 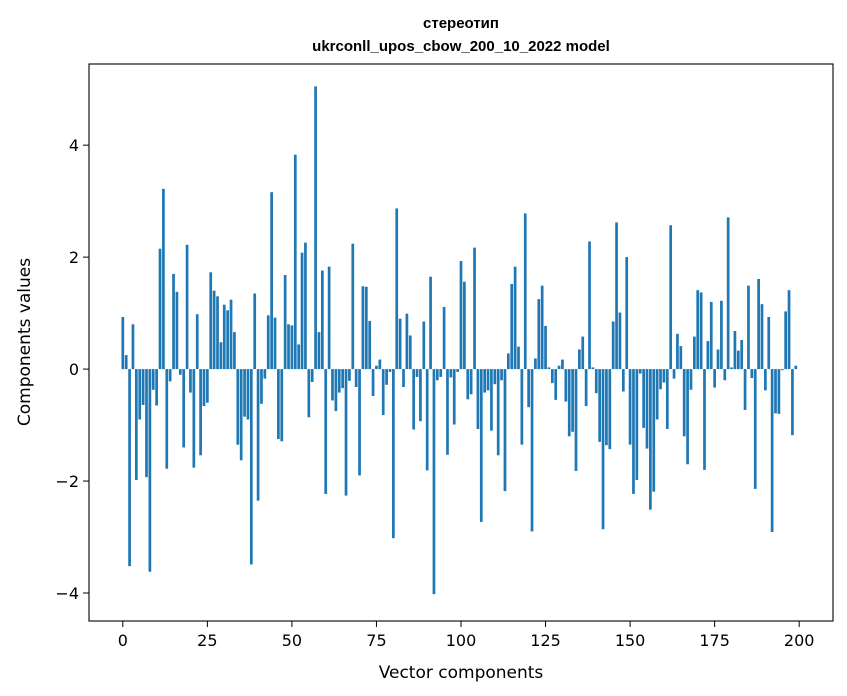 What do you see at coordinates (292, 640) in the screenshot?
I see `x-tick-label: 50` at bounding box center [292, 640].